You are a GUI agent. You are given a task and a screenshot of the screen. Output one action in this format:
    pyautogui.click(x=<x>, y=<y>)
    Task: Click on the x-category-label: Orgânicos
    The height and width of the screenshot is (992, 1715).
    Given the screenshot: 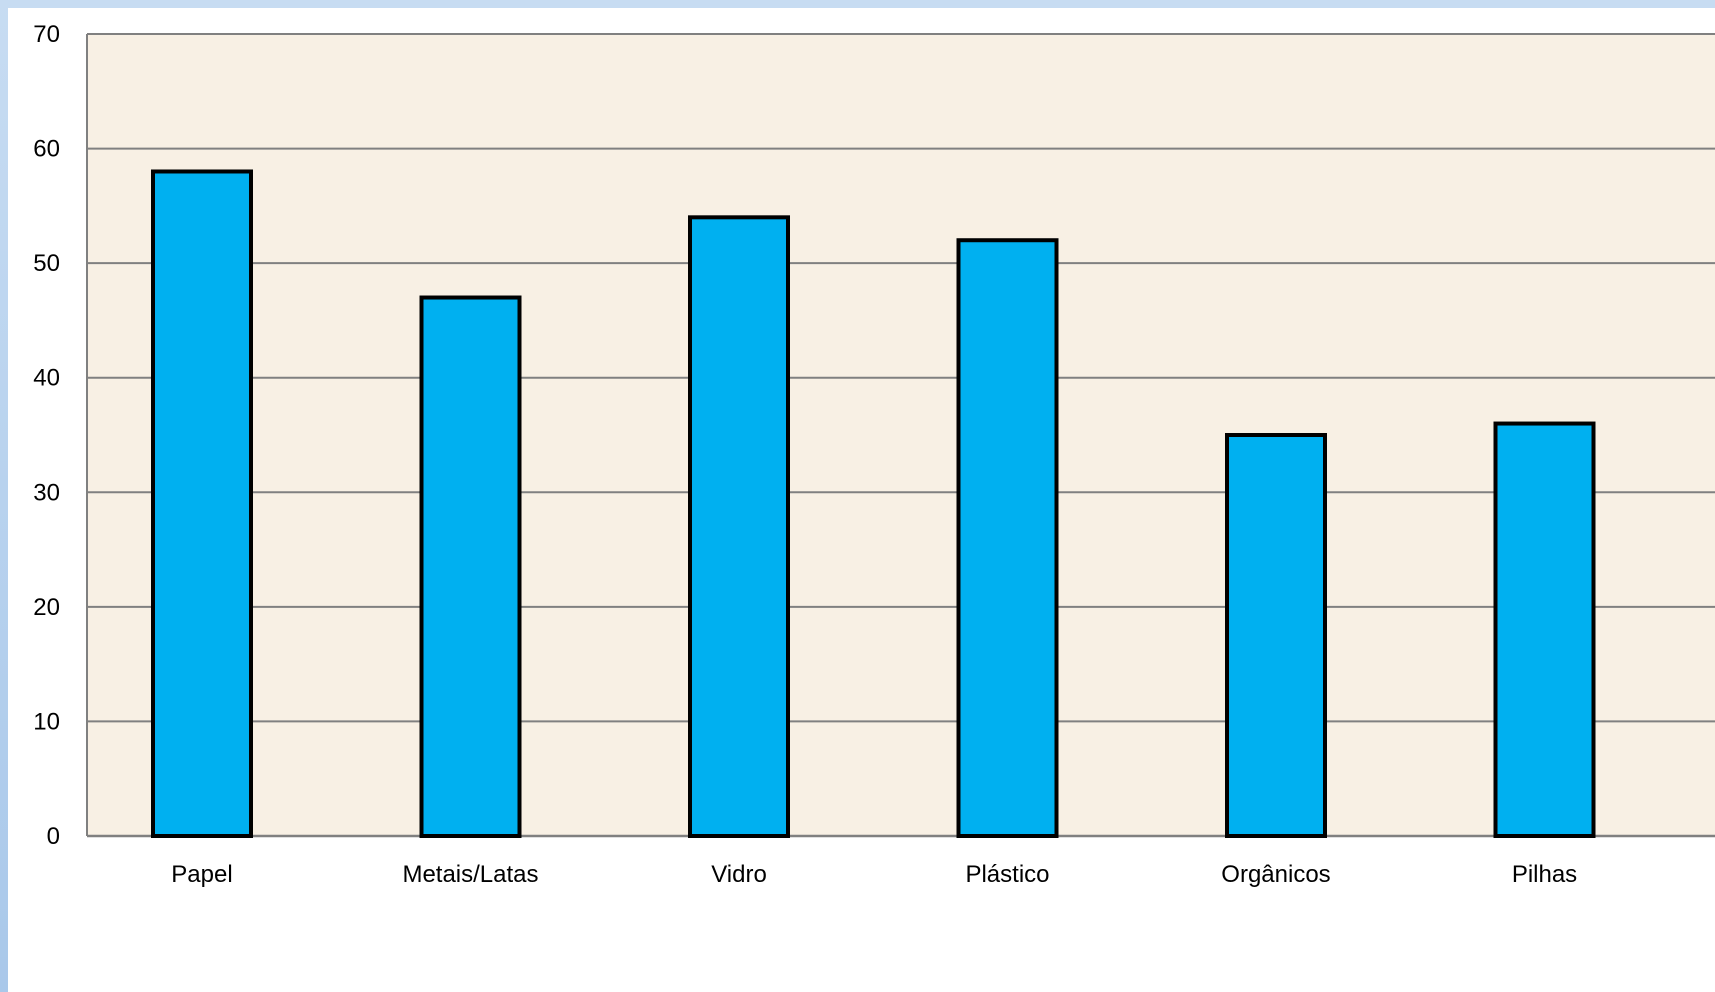 What is the action you would take?
    pyautogui.click(x=1275, y=874)
    